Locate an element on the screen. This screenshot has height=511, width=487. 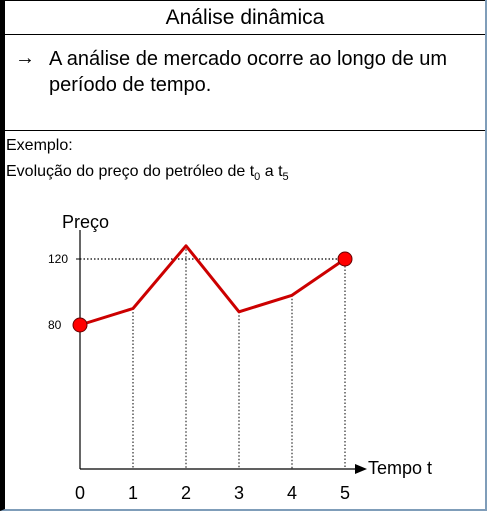
price-series-line is located at coordinates (212, 285).